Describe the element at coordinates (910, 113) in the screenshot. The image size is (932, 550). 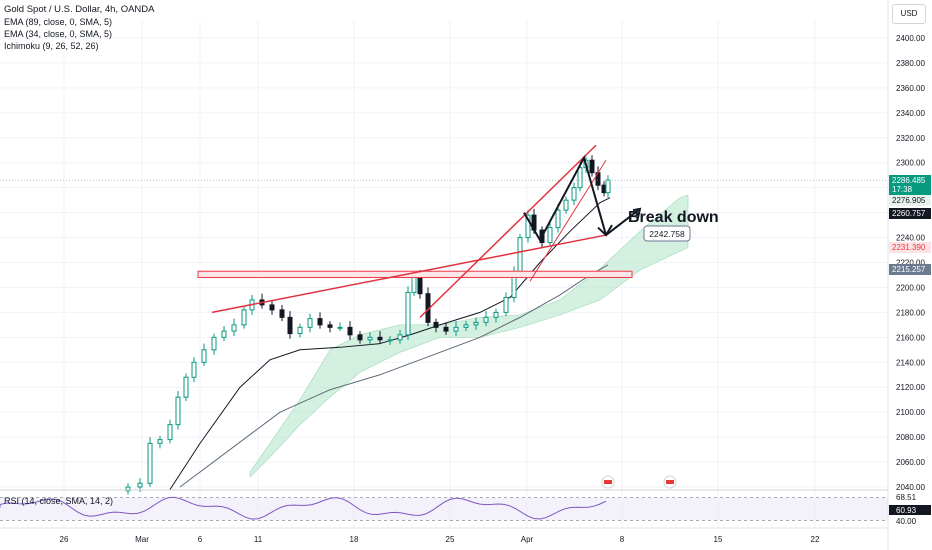
I see `price-tick-label: 2340.00` at that location.